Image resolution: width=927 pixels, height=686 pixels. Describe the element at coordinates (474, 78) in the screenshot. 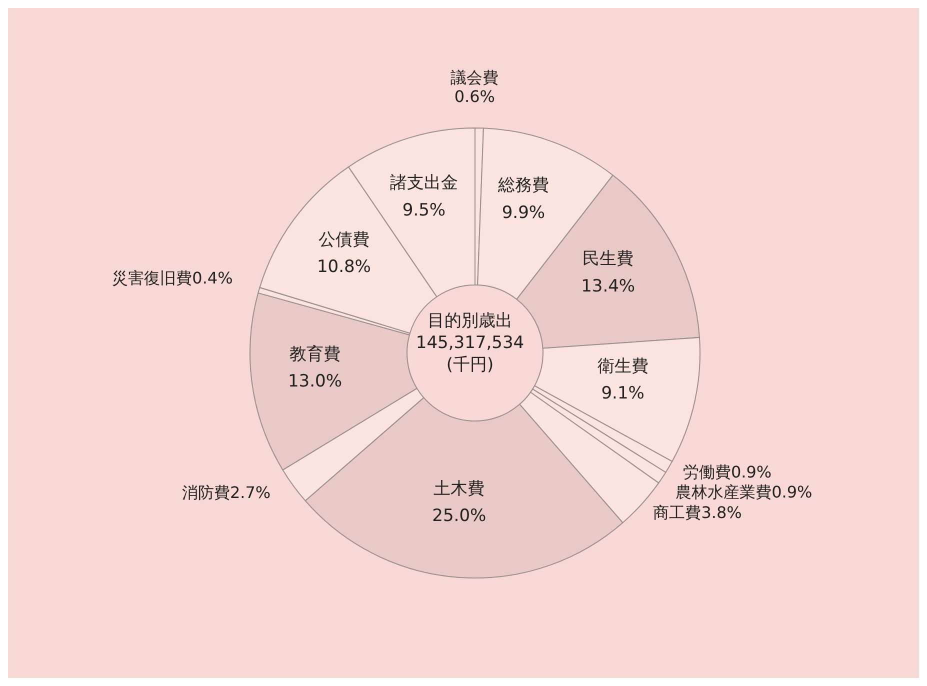

I see `slice-label: 議会費` at that location.